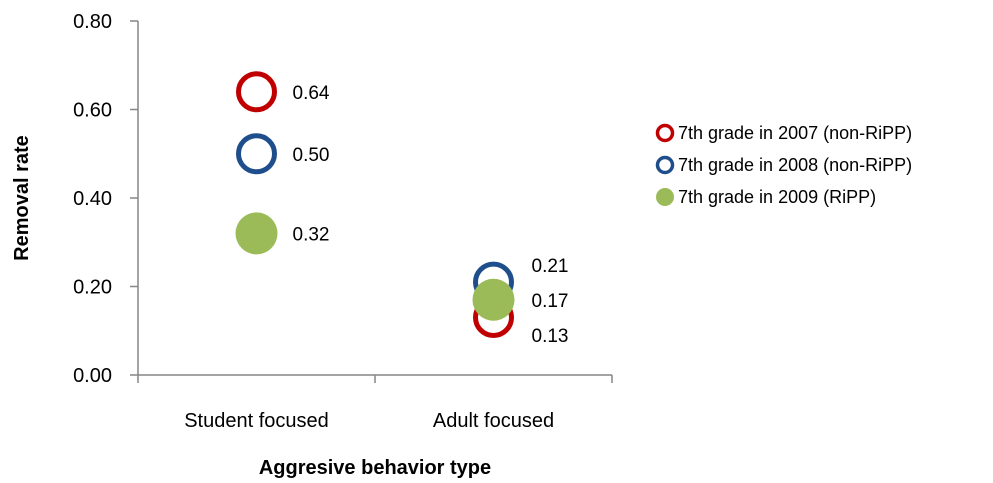 The height and width of the screenshot is (483, 993). I want to click on y-axis-title: Removal rate, so click(22, 198).